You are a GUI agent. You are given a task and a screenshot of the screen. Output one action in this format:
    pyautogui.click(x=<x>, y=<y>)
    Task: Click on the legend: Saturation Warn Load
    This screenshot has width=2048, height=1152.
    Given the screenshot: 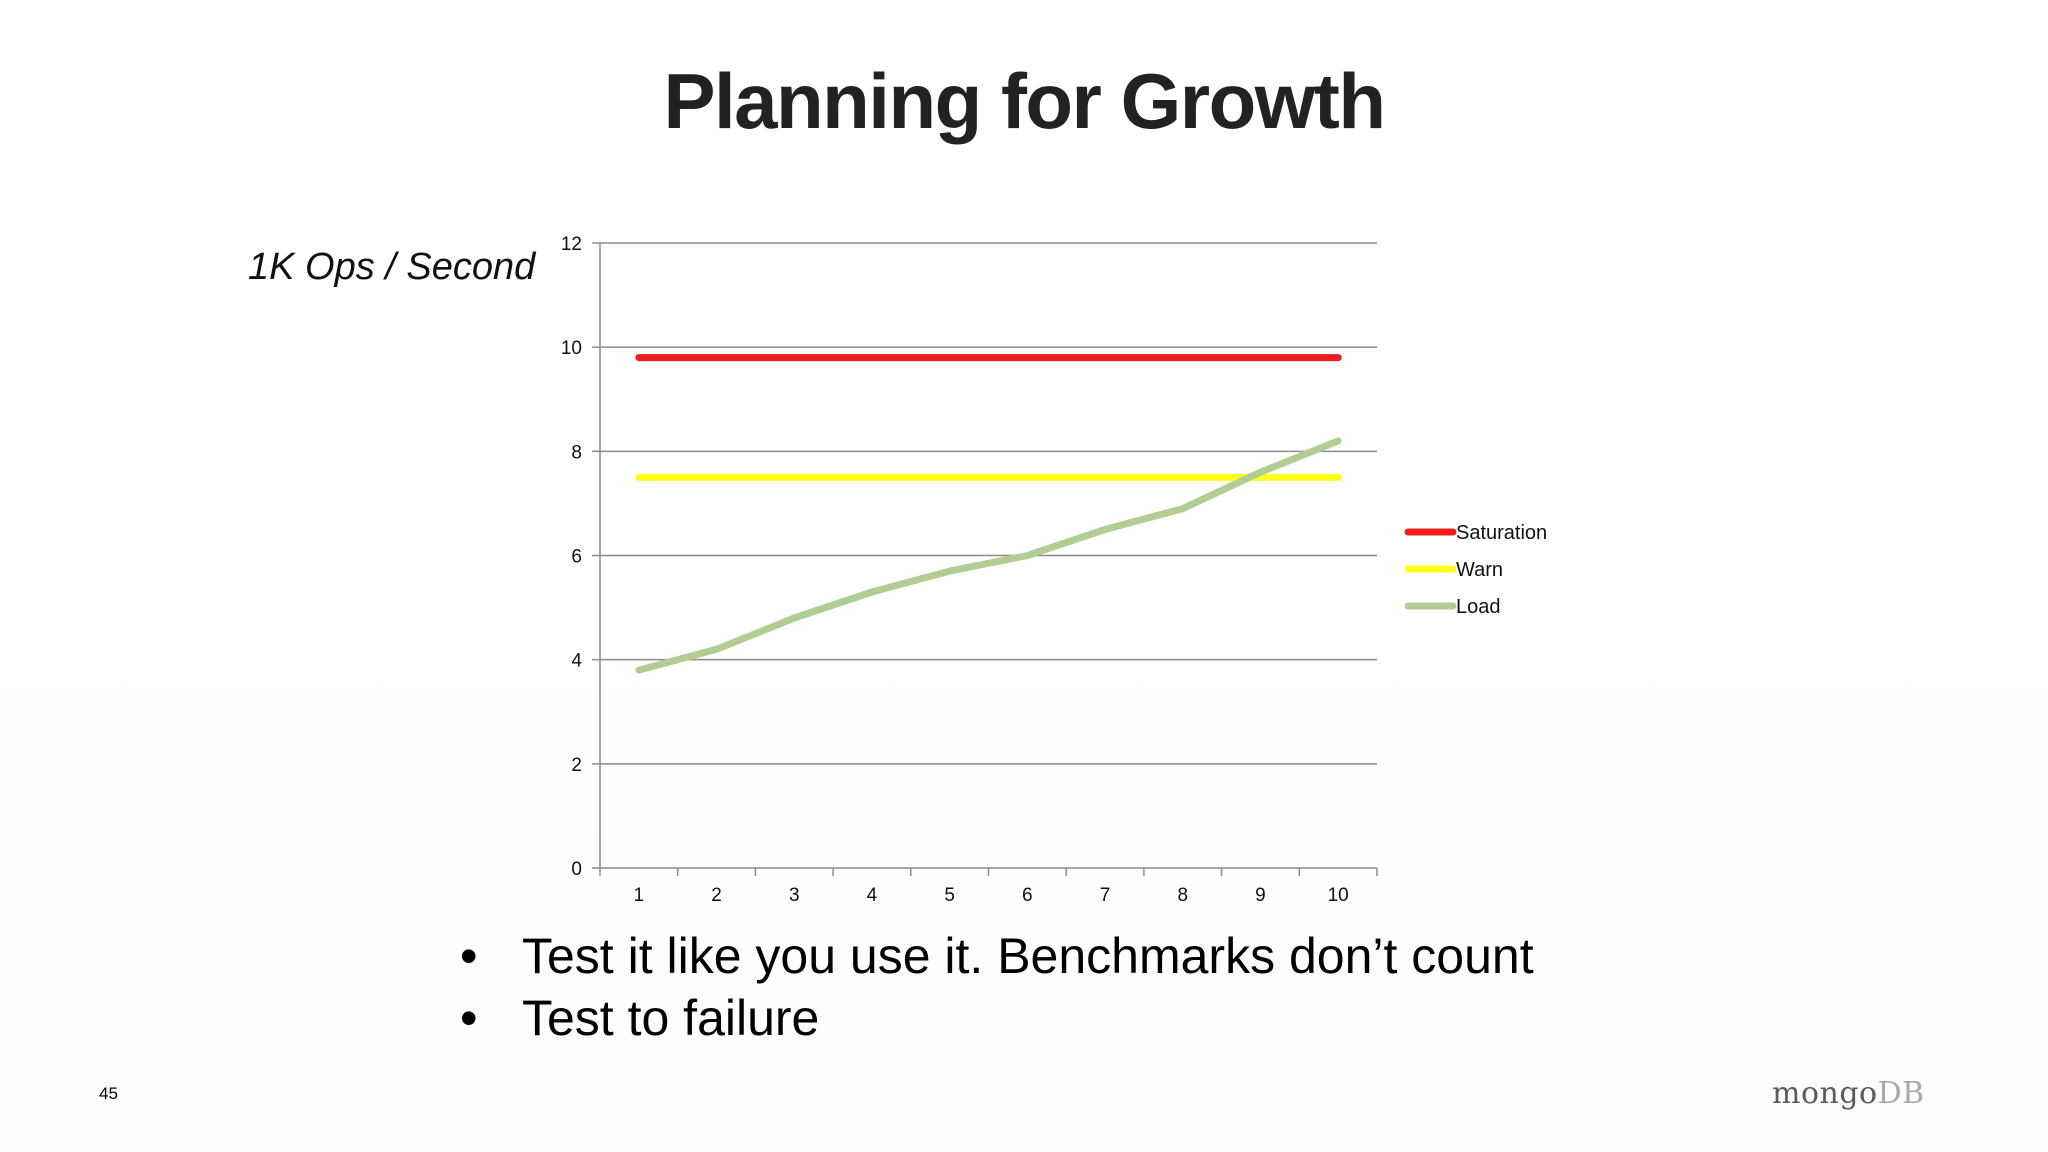 What is the action you would take?
    pyautogui.click(x=1475, y=570)
    